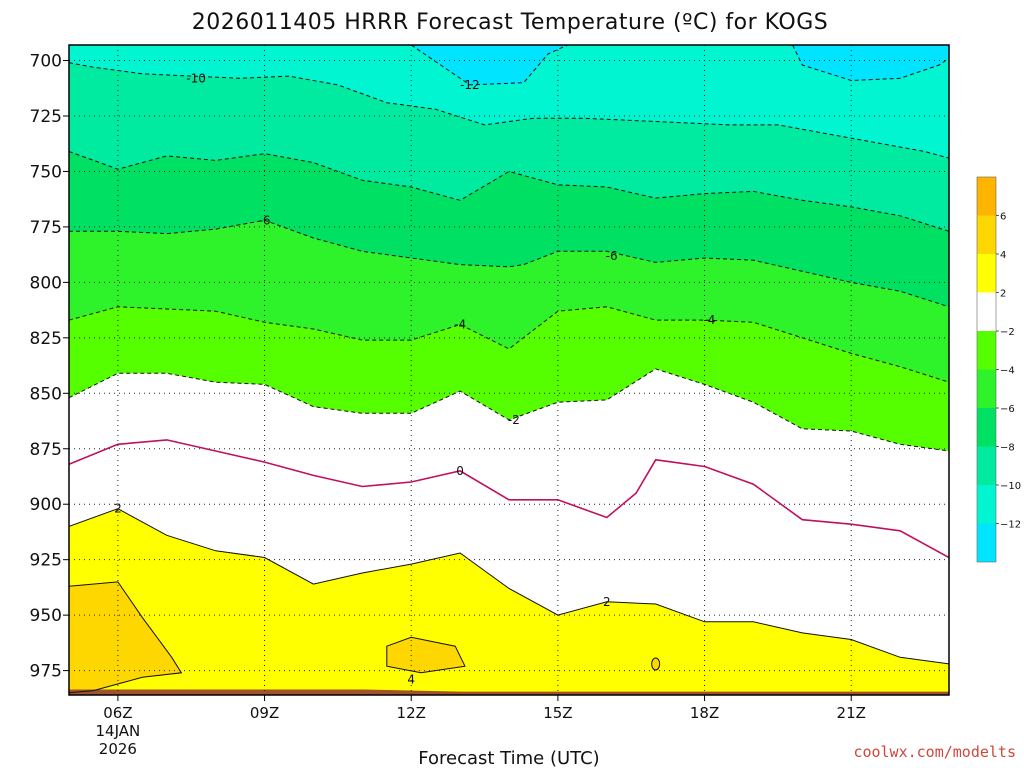  I want to click on y-tick-label: 900, so click(46, 505).